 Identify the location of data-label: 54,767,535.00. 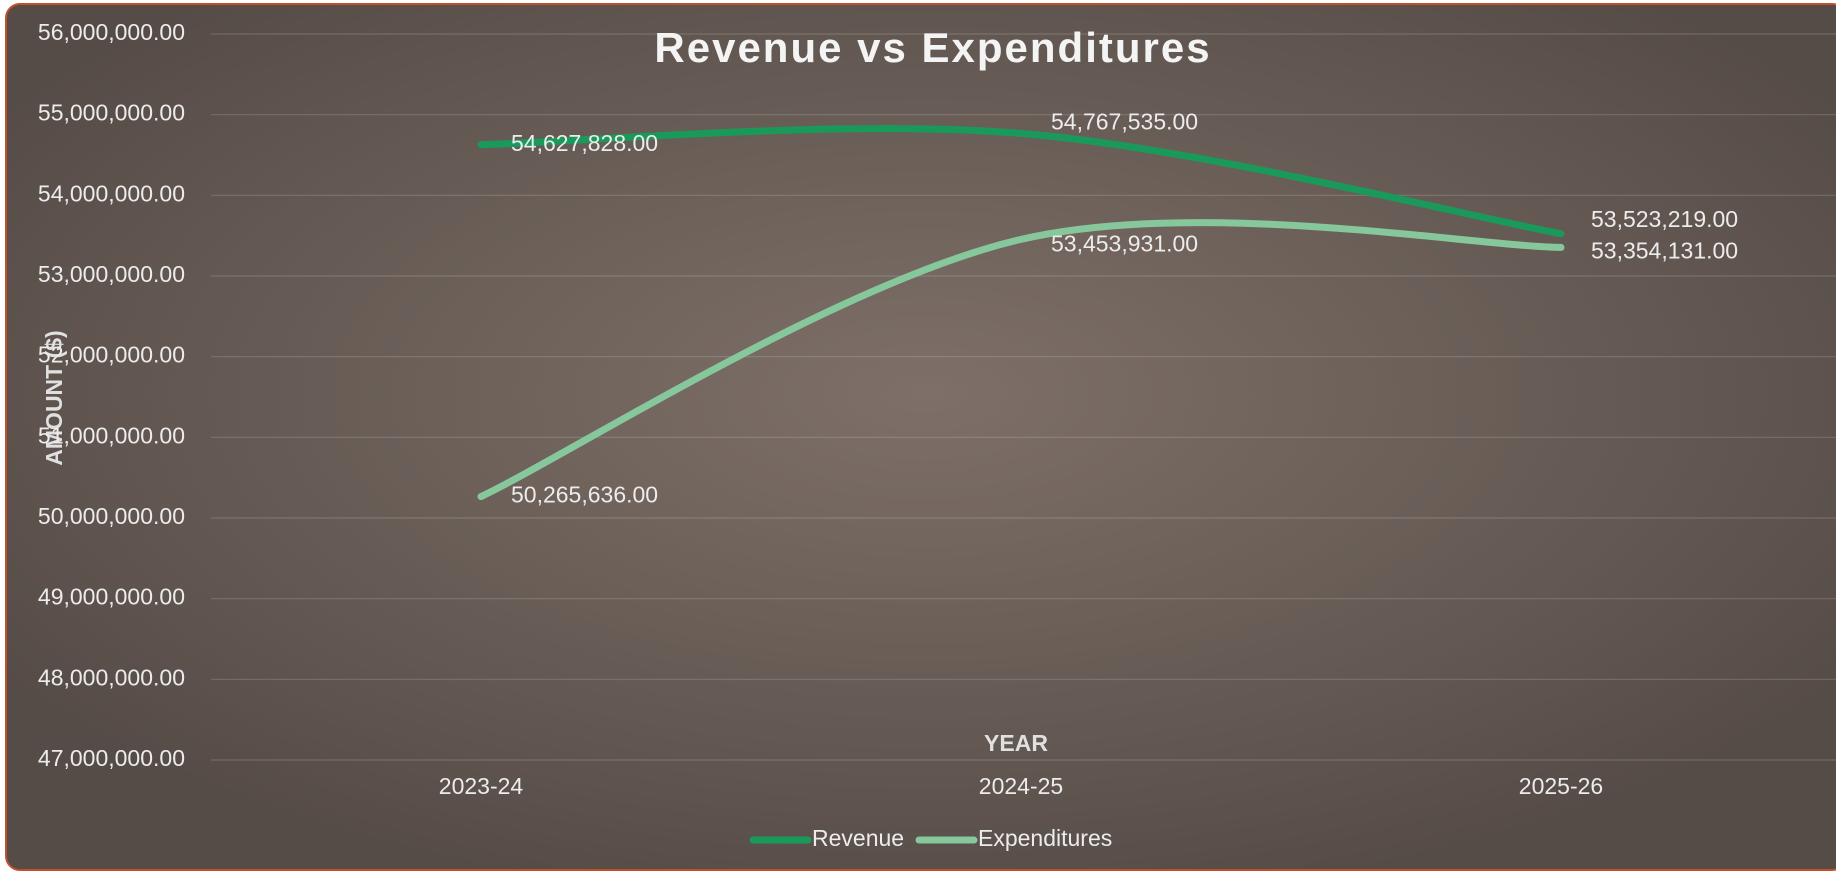
(1124, 121).